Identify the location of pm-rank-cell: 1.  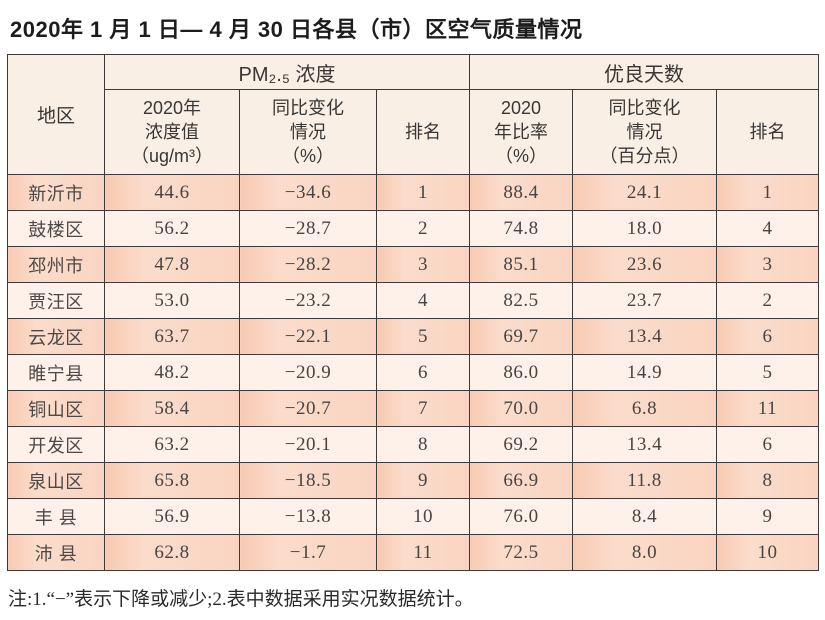
(423, 192).